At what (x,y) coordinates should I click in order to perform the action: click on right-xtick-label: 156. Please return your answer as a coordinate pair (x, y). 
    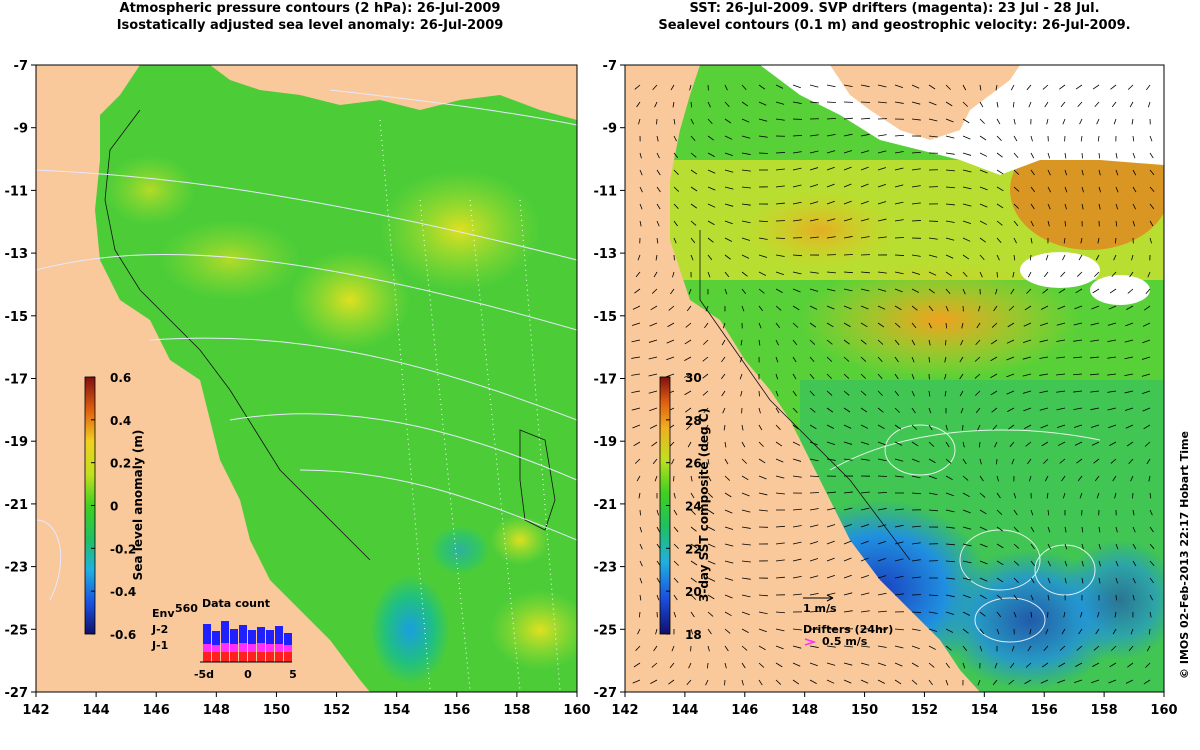
    Looking at the image, I should click on (1044, 710).